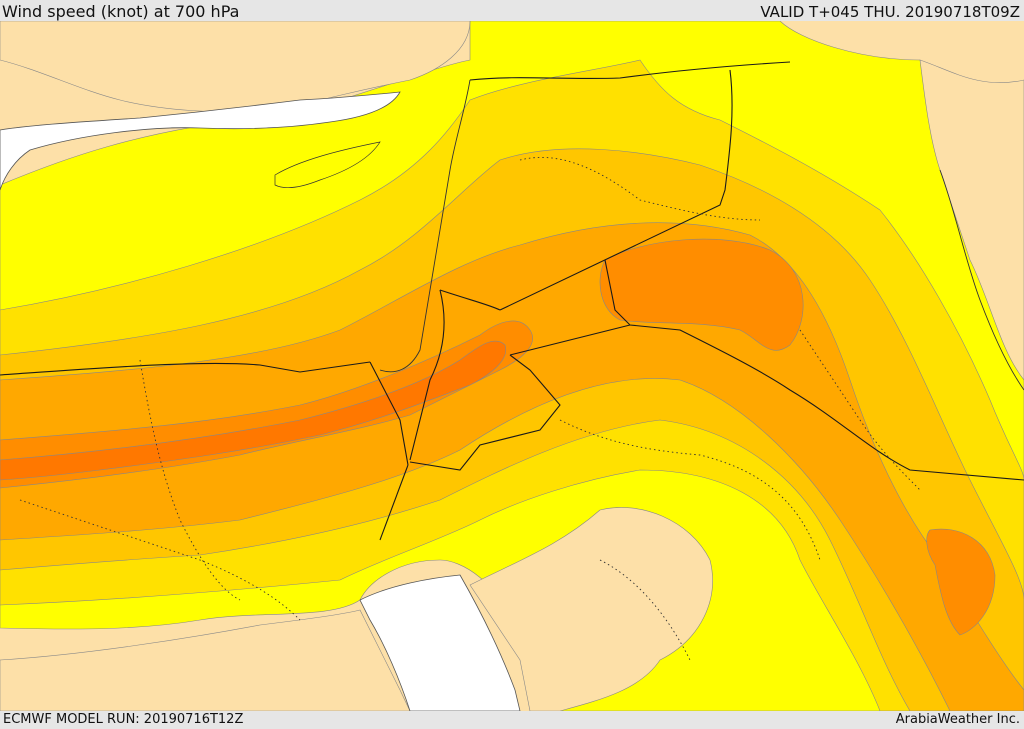 Image resolution: width=1024 pixels, height=729 pixels. I want to click on sea-mediterranean, so click(200, 141).